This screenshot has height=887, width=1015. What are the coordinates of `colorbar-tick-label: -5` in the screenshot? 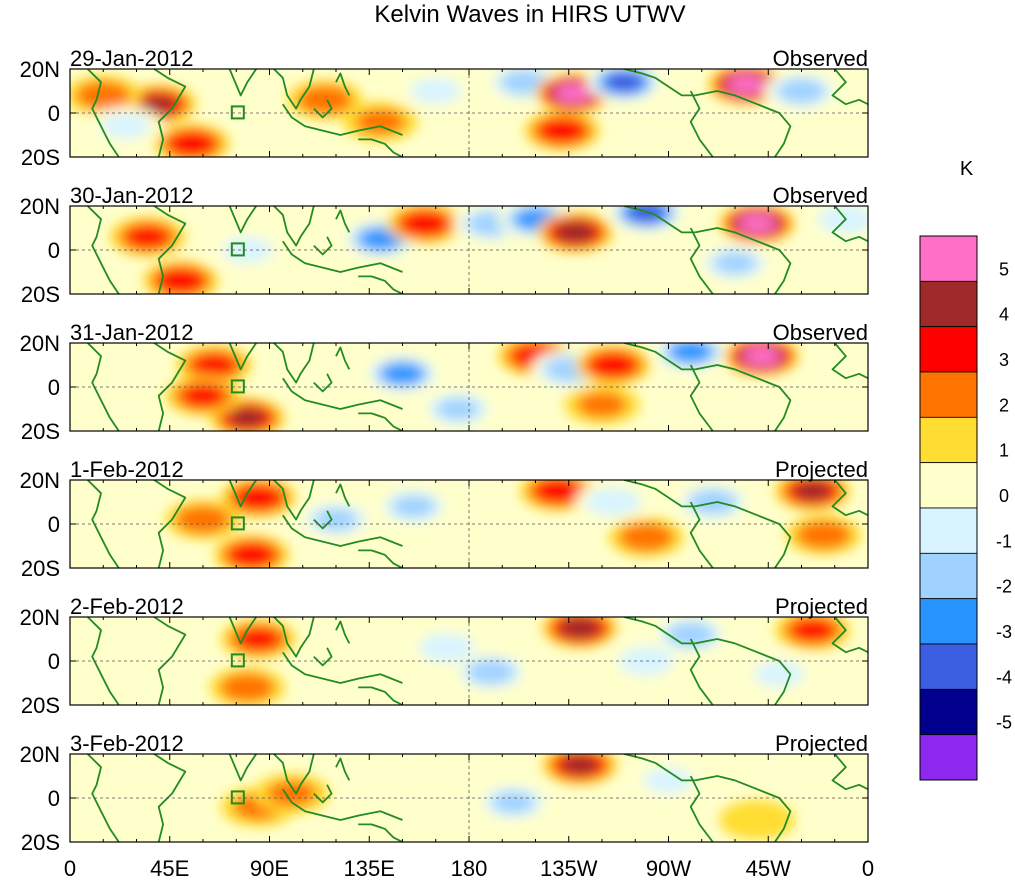 It's located at (1004, 723).